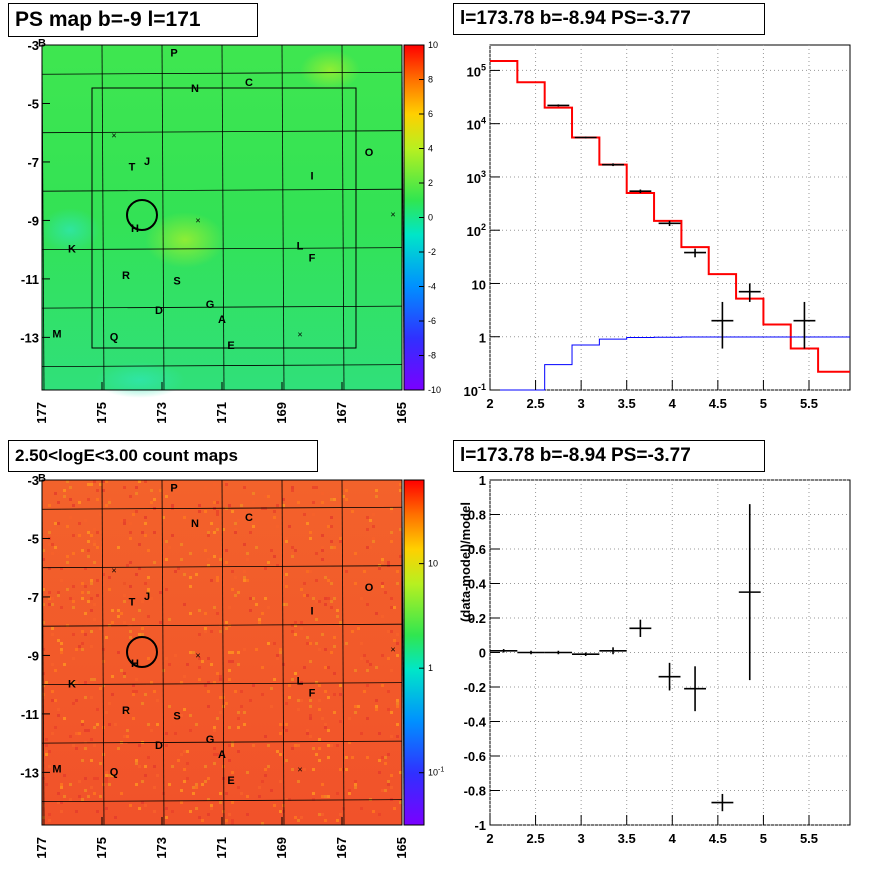 Image resolution: width=896 pixels, height=872 pixels. What do you see at coordinates (163, 217) in the screenshot?
I see `meridian-line` at bounding box center [163, 217].